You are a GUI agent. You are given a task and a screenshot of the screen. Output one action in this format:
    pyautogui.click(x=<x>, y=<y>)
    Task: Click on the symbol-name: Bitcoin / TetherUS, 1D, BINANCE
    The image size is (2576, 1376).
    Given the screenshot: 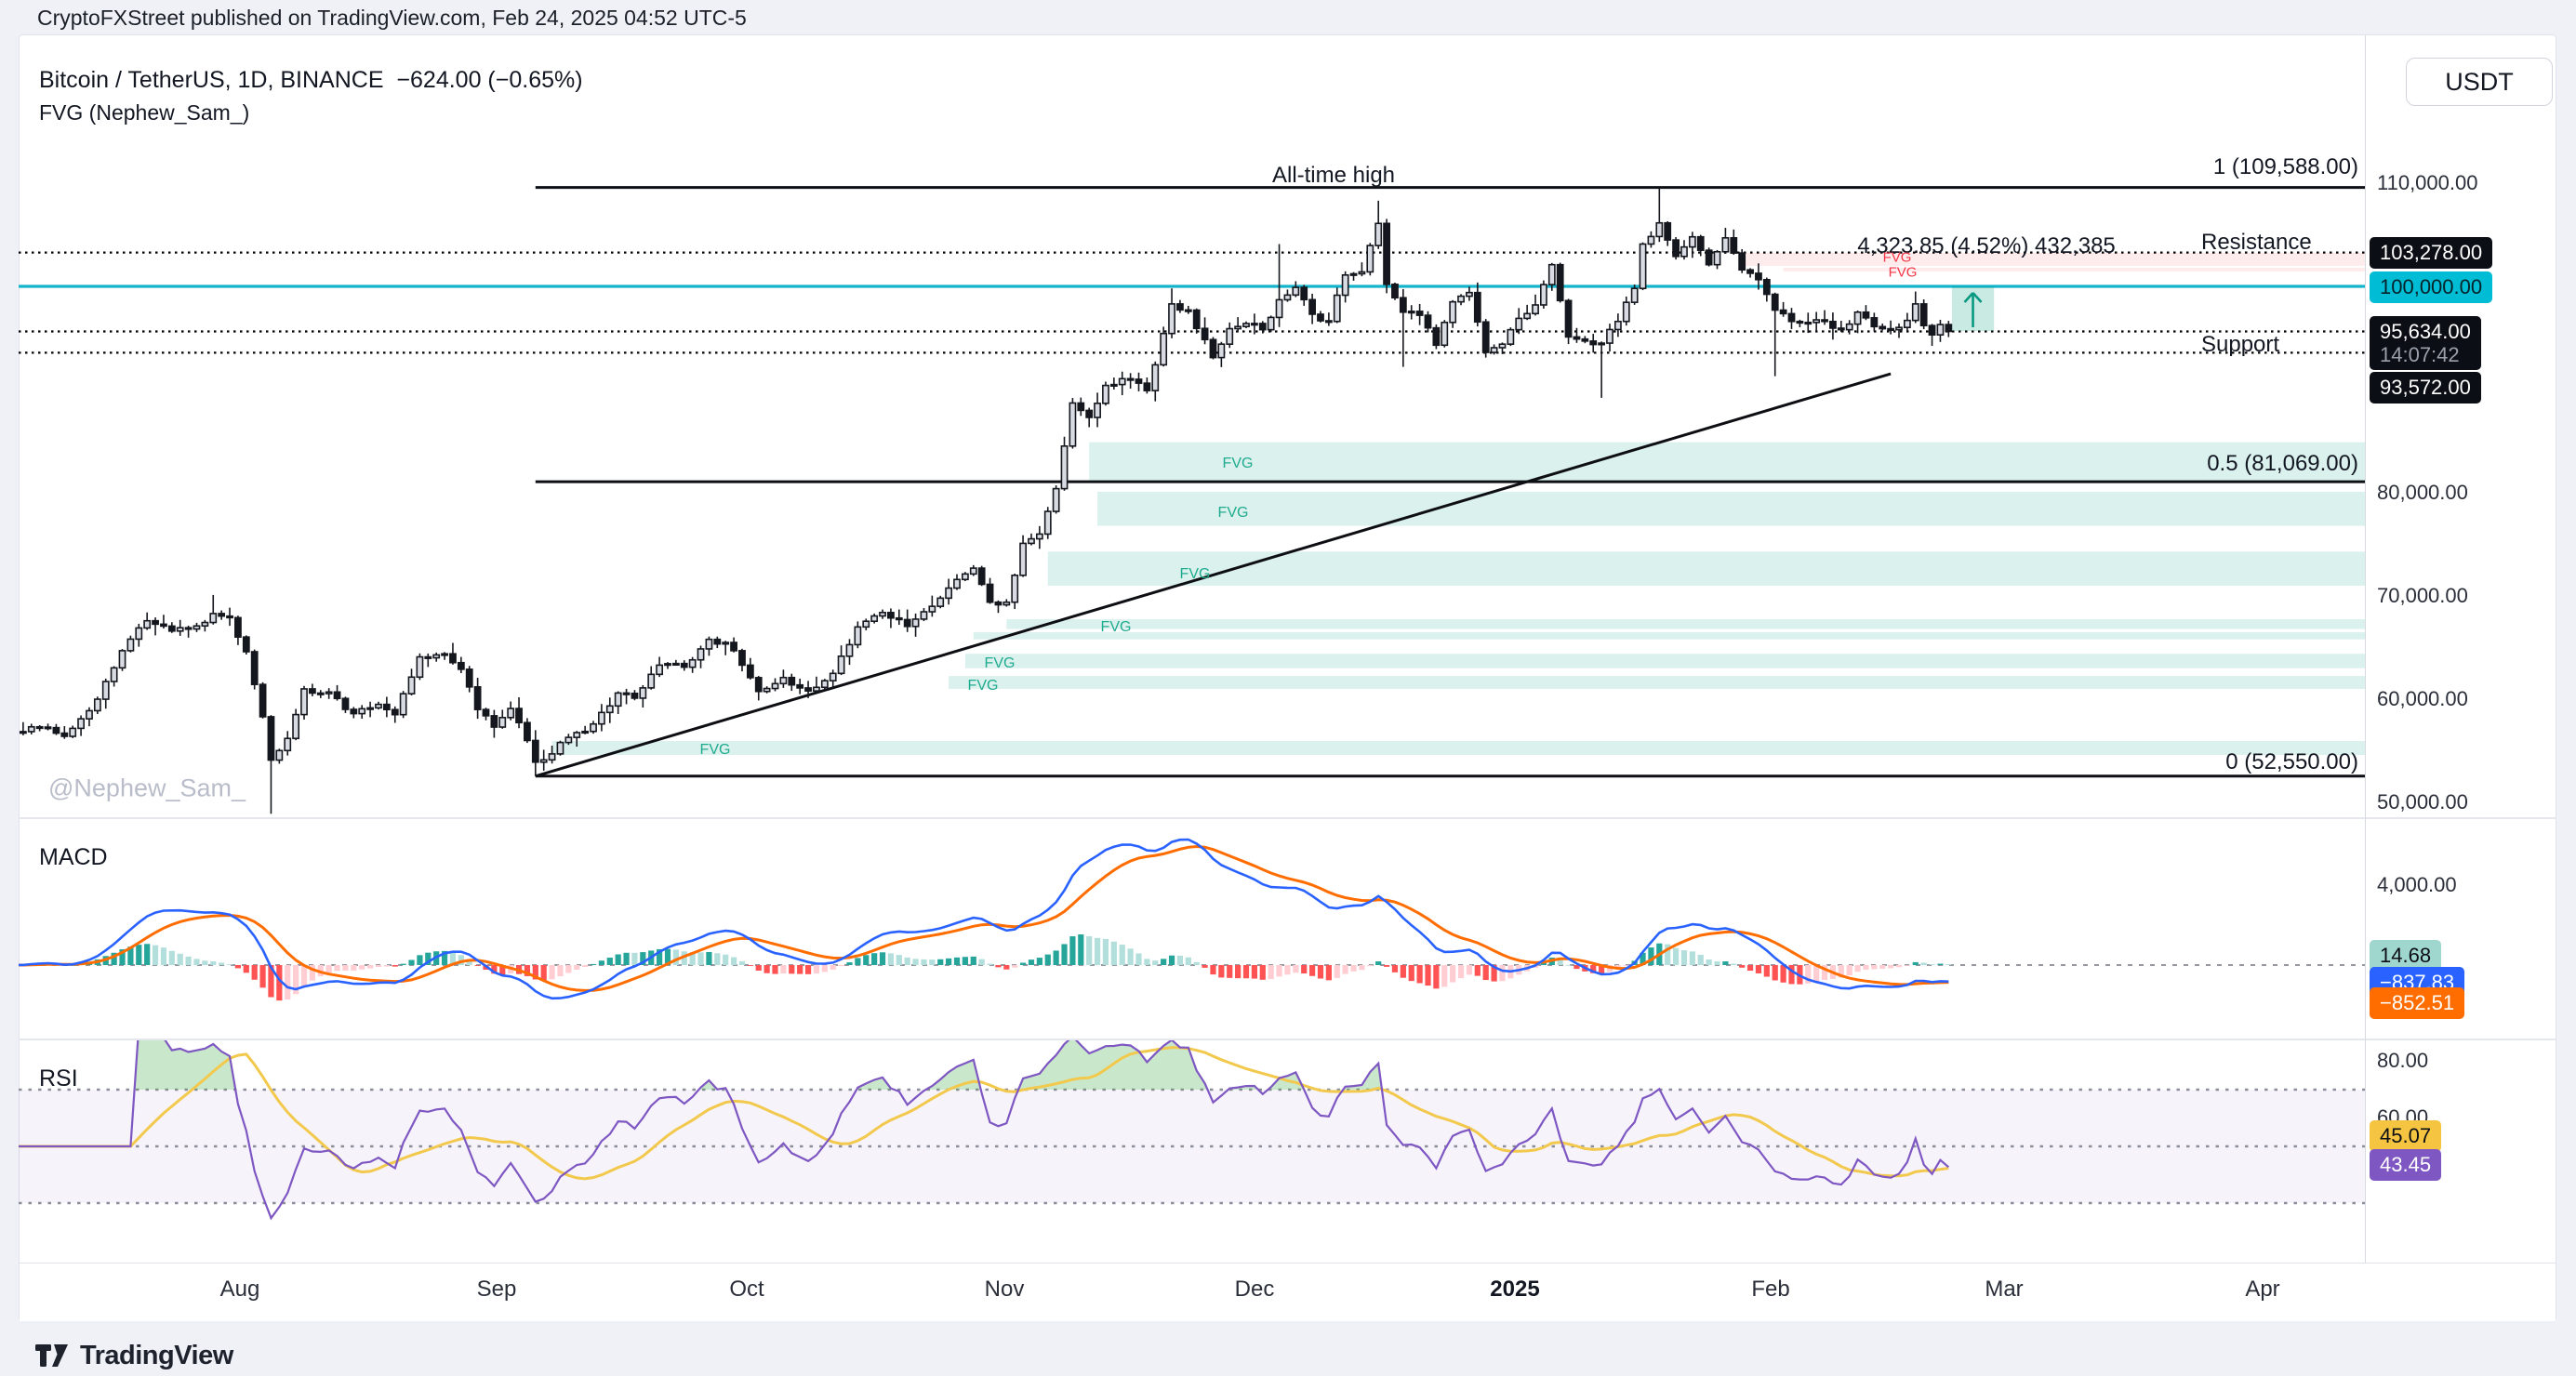 What is the action you would take?
    pyautogui.click(x=211, y=80)
    